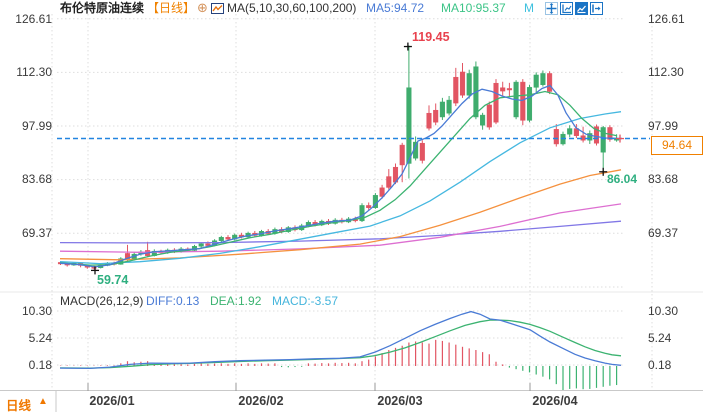 The image size is (703, 412). Describe the element at coordinates (473, 8) in the screenshot. I see `ma10-value: MA10:95.37` at that location.